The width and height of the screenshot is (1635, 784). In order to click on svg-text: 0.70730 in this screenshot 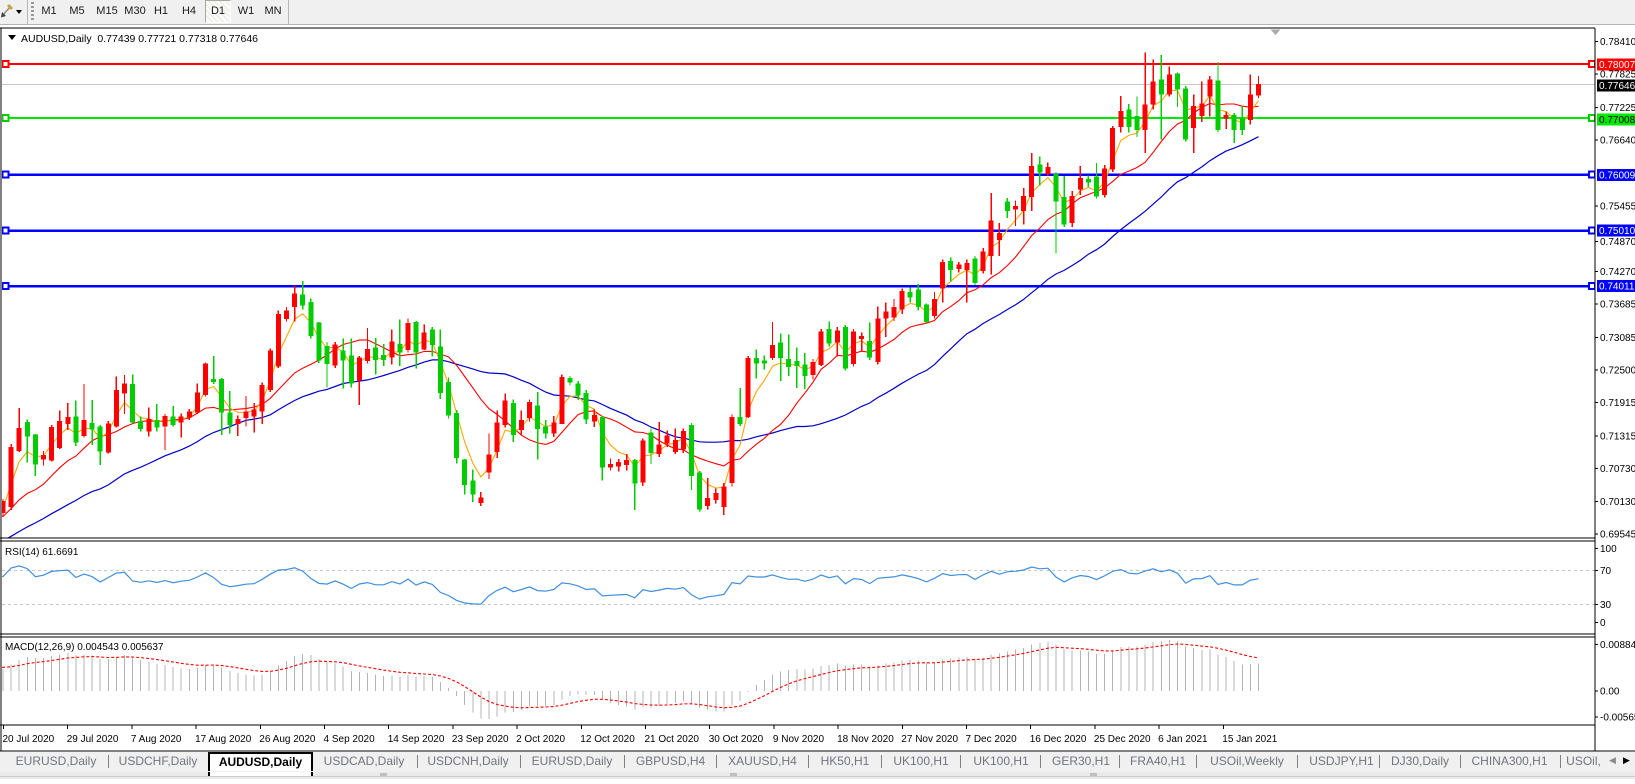, I will do `click(1617, 469)`.